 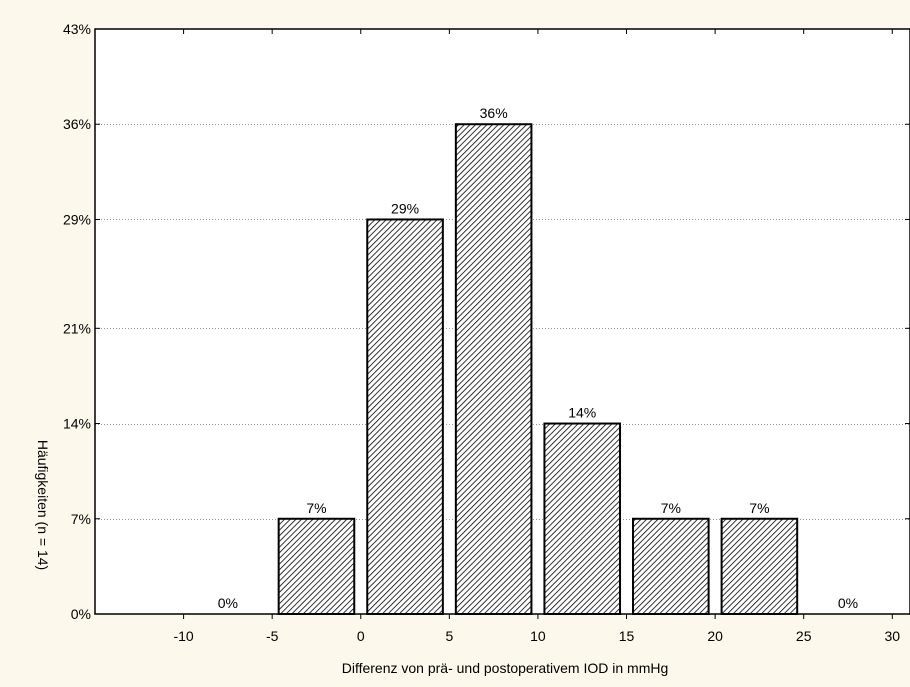 What do you see at coordinates (272, 636) in the screenshot?
I see `x-tick-label: -5` at bounding box center [272, 636].